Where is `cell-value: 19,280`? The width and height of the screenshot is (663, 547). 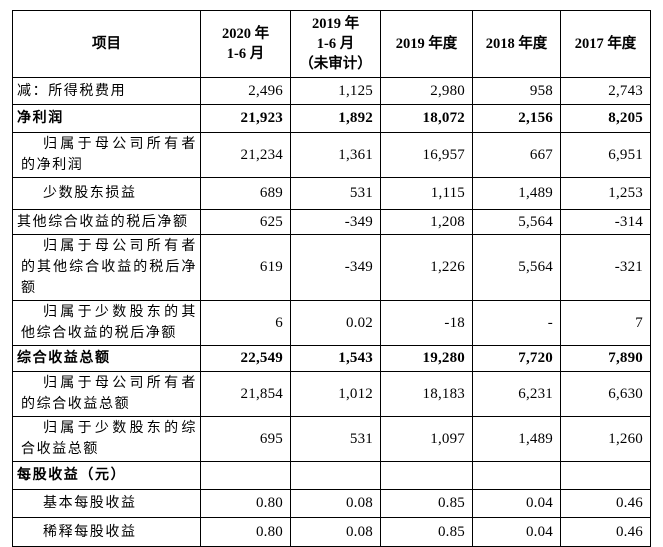
cell-value: 19,280 is located at coordinates (426, 358).